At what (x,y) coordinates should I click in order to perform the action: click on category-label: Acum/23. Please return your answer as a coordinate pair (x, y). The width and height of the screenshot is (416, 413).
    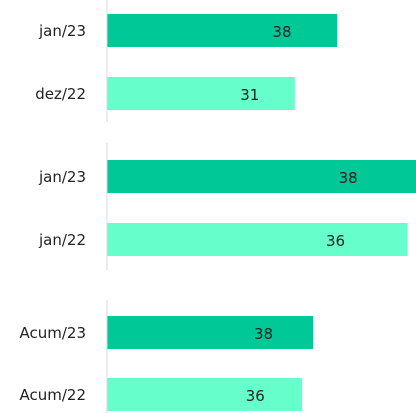
    Looking at the image, I should click on (52, 333).